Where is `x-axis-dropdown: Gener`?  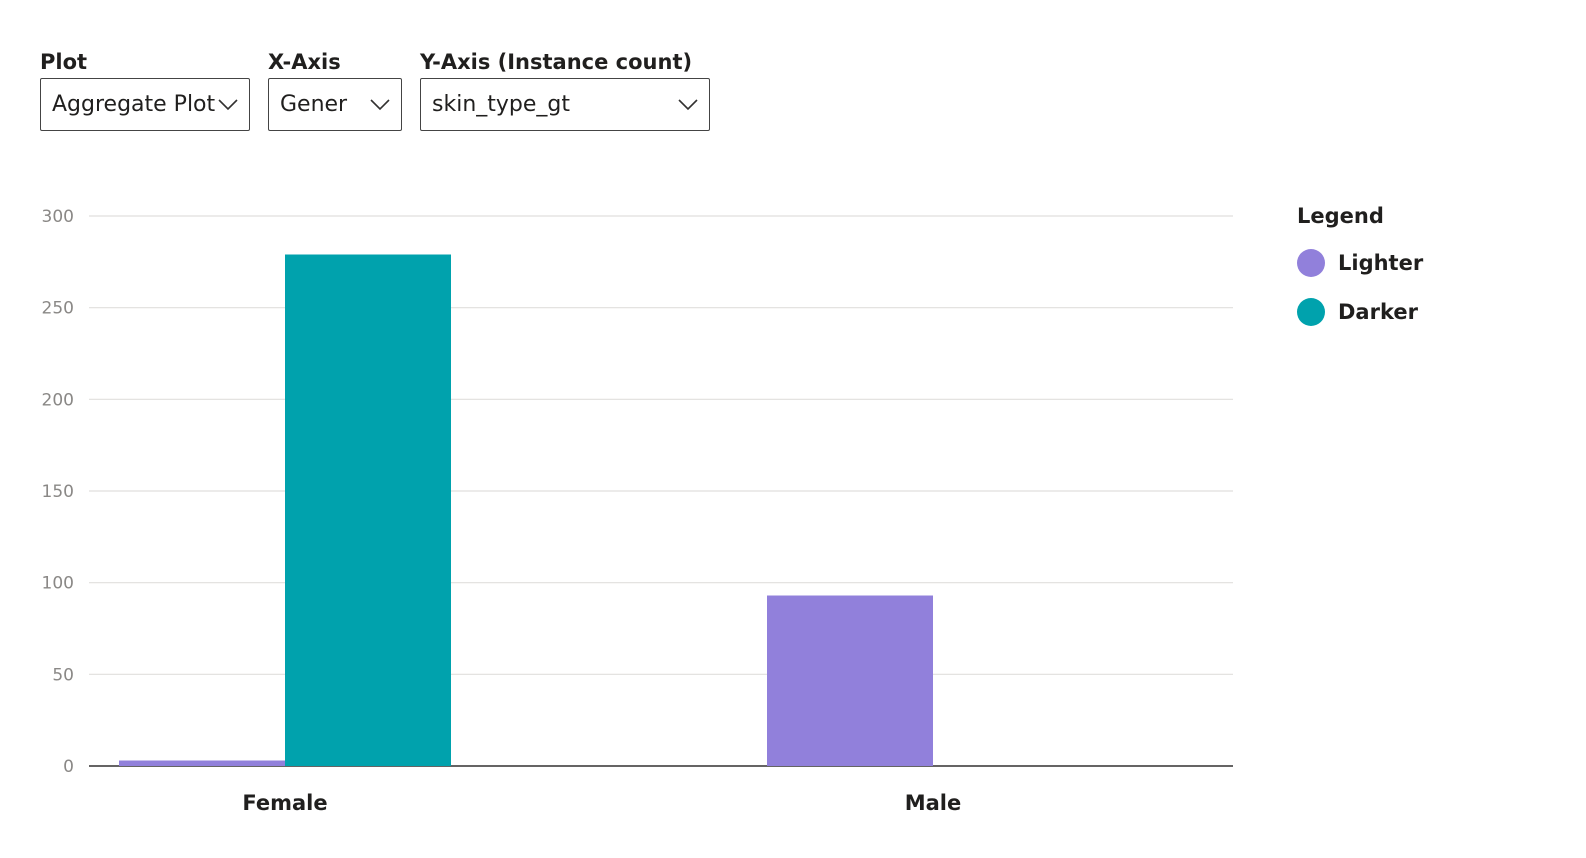
x-axis-dropdown: Gener is located at coordinates (335, 104).